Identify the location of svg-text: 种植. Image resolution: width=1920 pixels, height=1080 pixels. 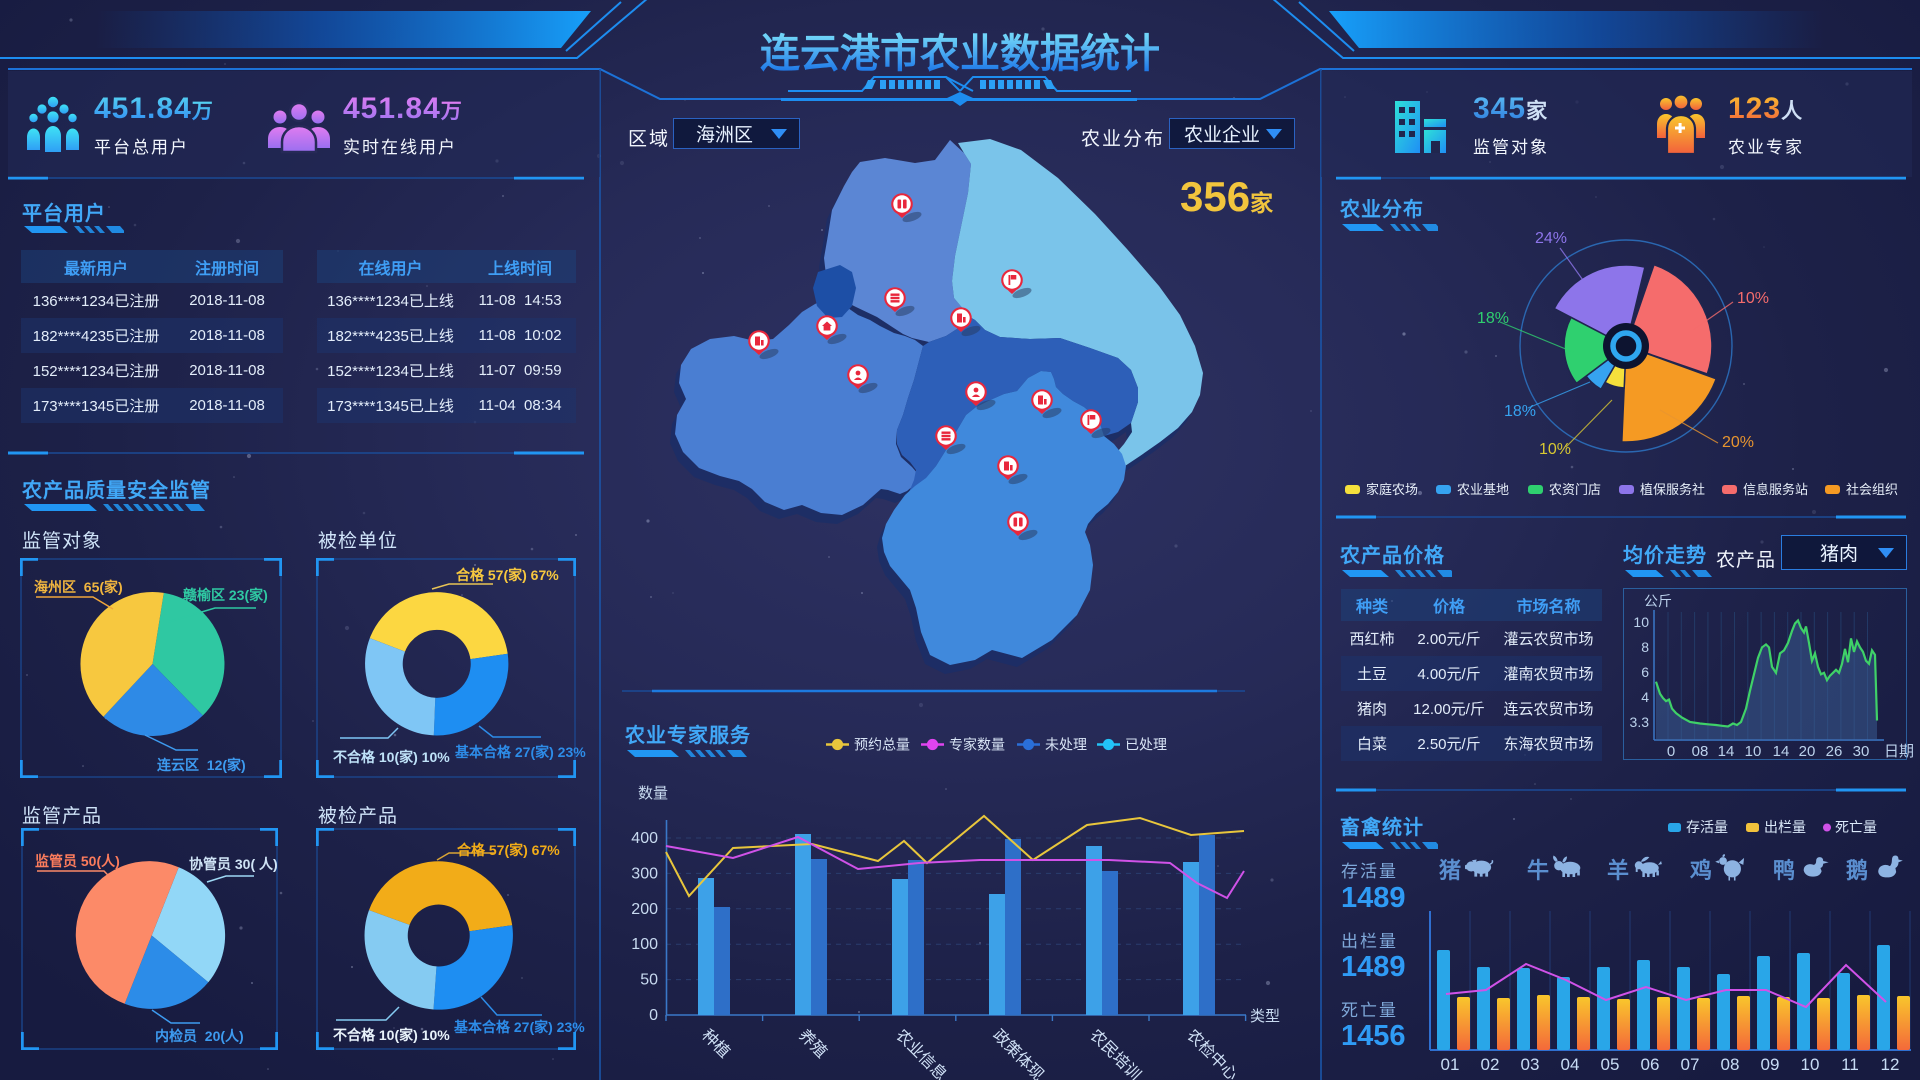
(715, 1043).